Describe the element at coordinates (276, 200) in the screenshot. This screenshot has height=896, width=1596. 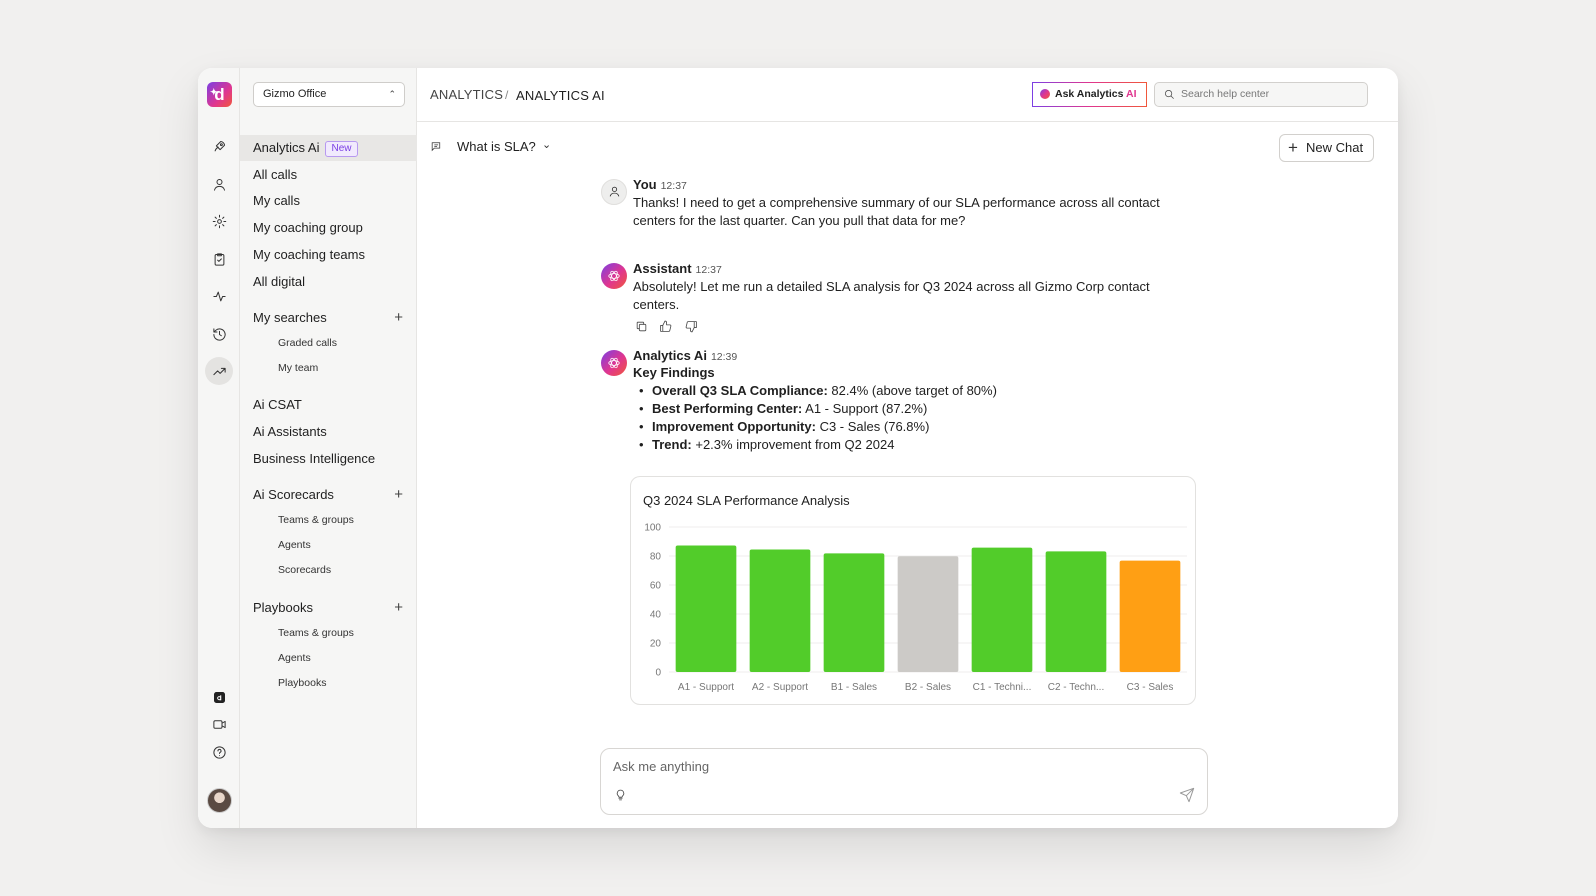
I see `sidebar-item-label: My calls` at that location.